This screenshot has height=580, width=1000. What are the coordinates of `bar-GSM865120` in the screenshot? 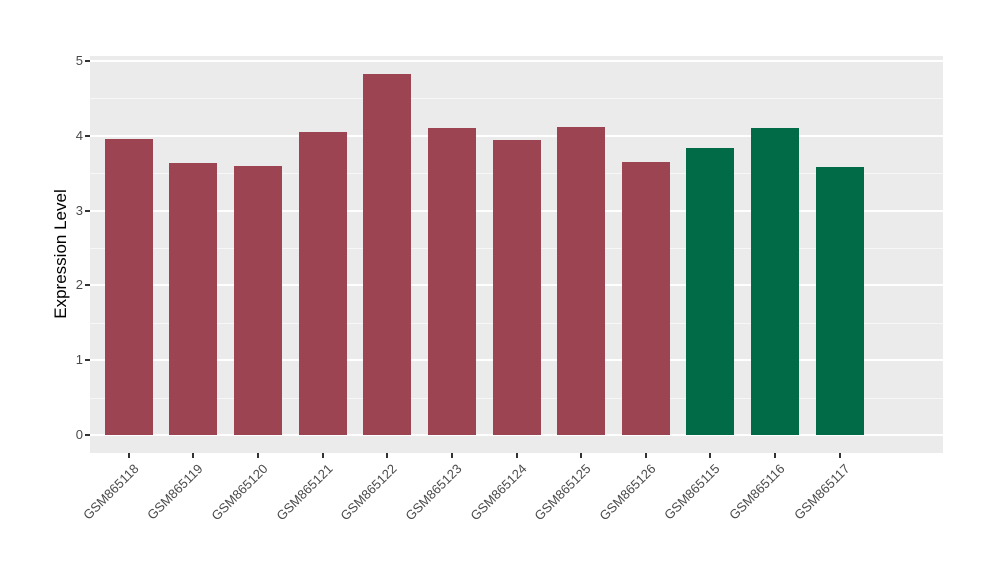 It's located at (258, 300).